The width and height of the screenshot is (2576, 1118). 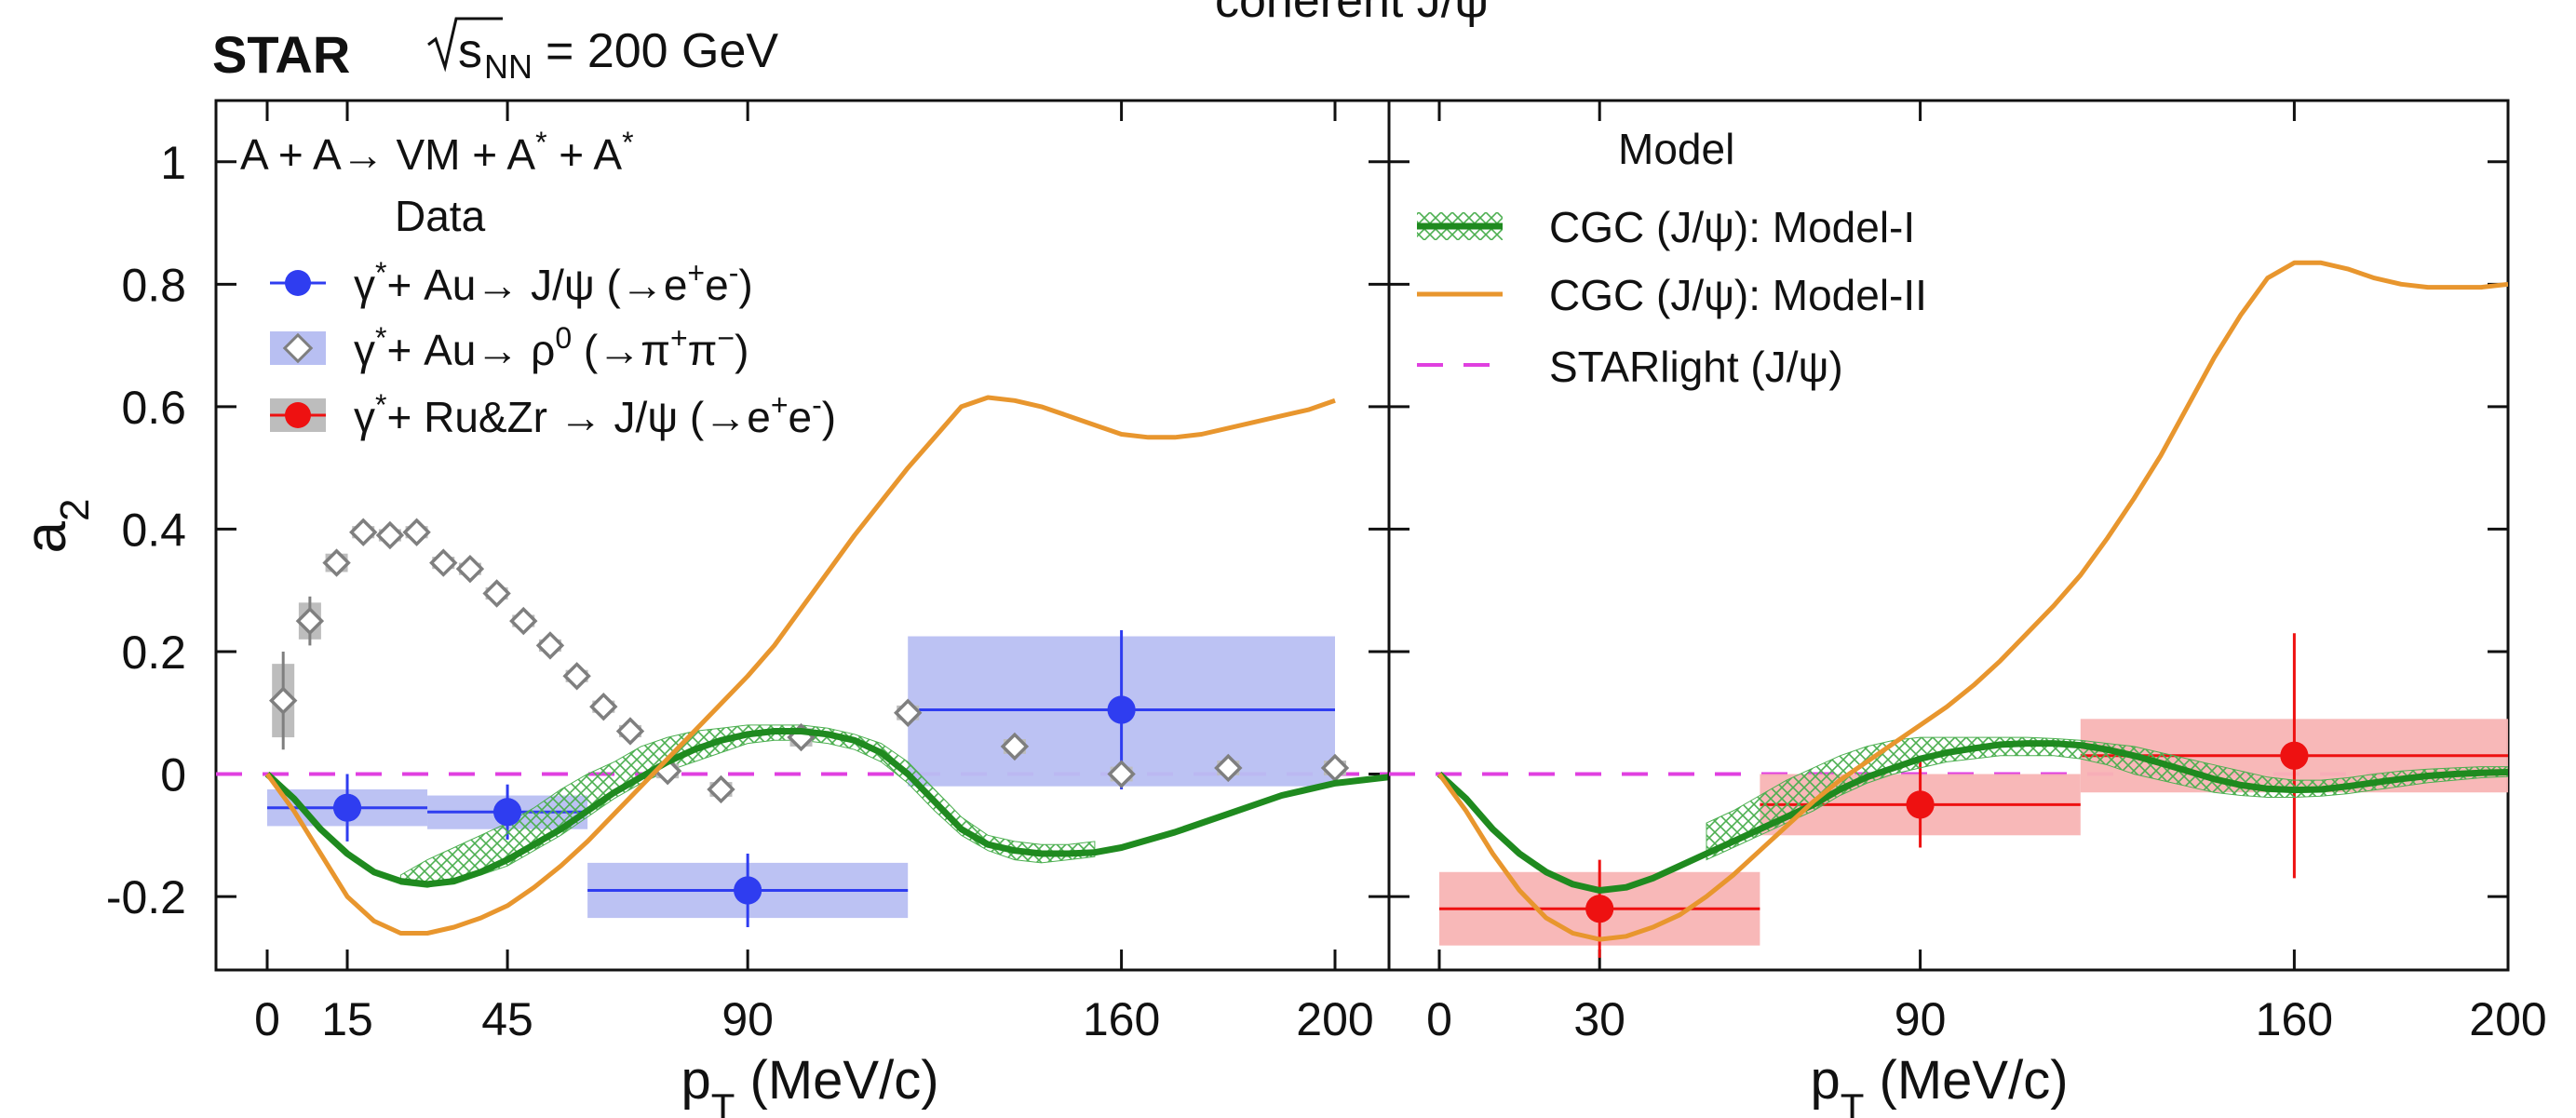 I want to click on svg-text: γ*+ Au→ ρ0 (→π+π−), so click(x=551, y=348).